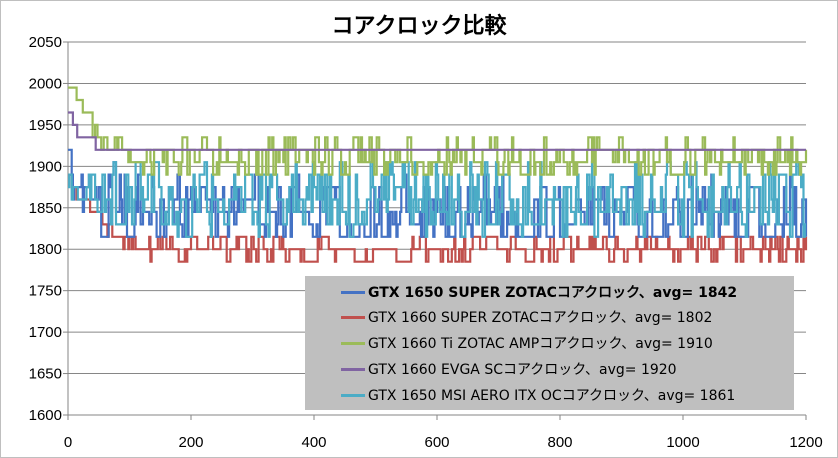 This screenshot has height=458, width=838. What do you see at coordinates (45, 374) in the screenshot?
I see `y-tick-label: 1650` at bounding box center [45, 374].